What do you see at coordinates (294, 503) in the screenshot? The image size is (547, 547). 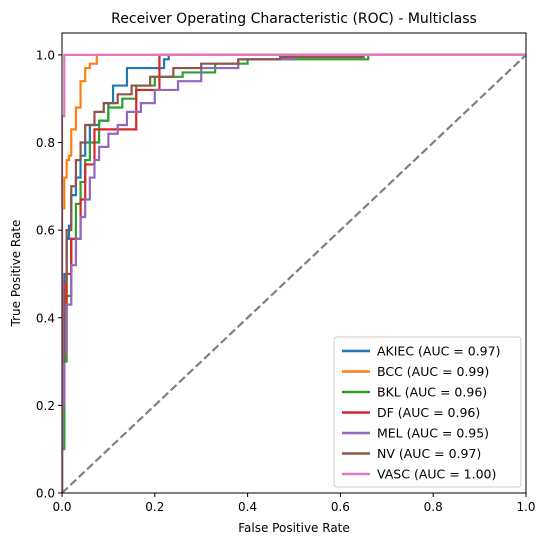 I see `x-axis: 0.0 0.2 0.4 0.6 0.8 1.0` at bounding box center [294, 503].